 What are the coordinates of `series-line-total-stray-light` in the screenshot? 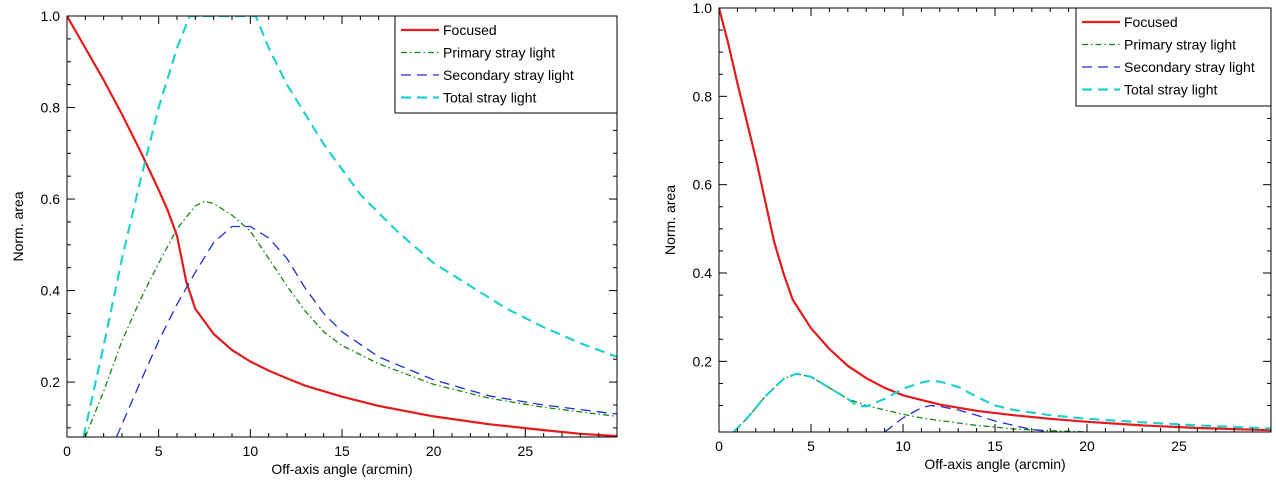 It's located at (1002, 403).